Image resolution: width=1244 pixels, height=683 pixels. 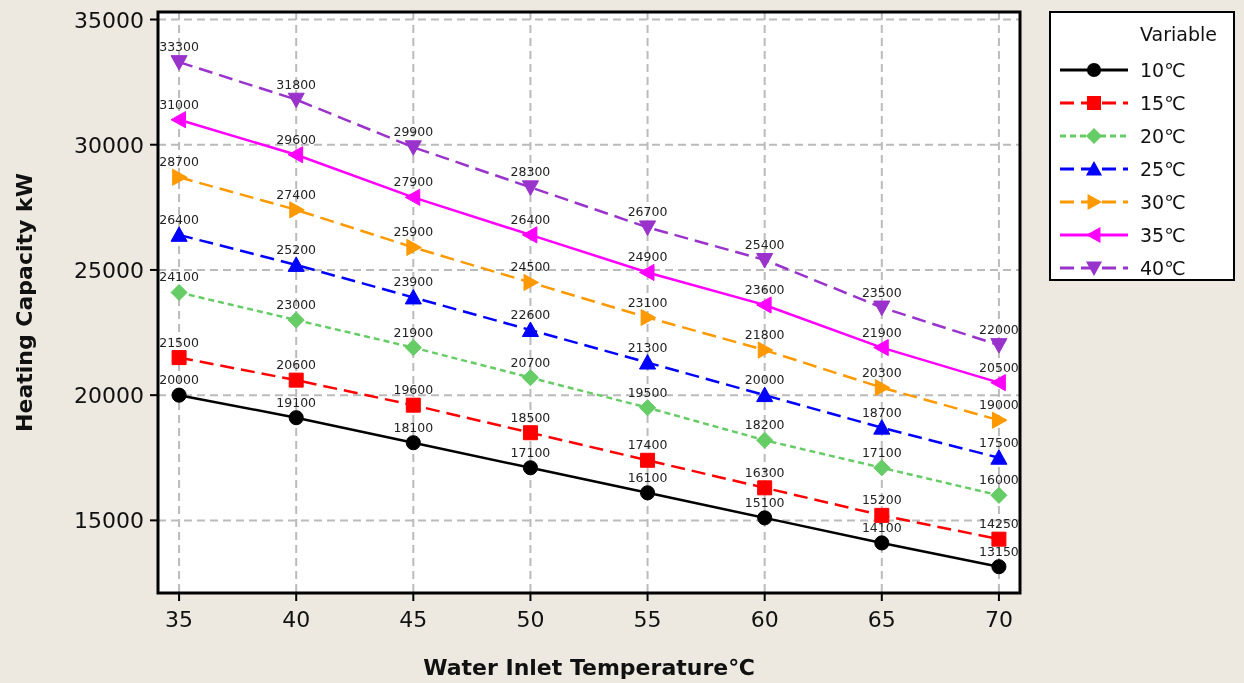 I want to click on data-label: 28700, so click(x=179, y=162).